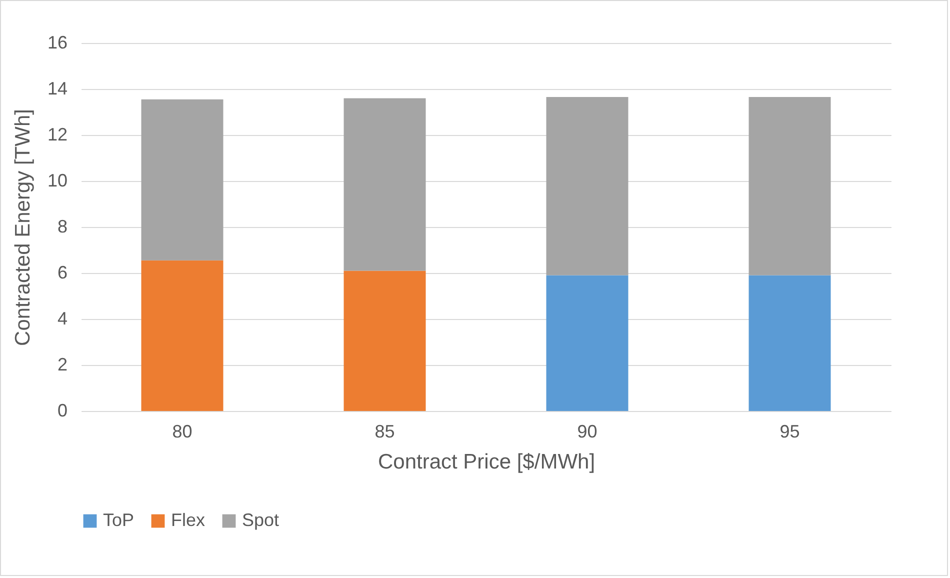  I want to click on x-tick-label: 80, so click(182, 432).